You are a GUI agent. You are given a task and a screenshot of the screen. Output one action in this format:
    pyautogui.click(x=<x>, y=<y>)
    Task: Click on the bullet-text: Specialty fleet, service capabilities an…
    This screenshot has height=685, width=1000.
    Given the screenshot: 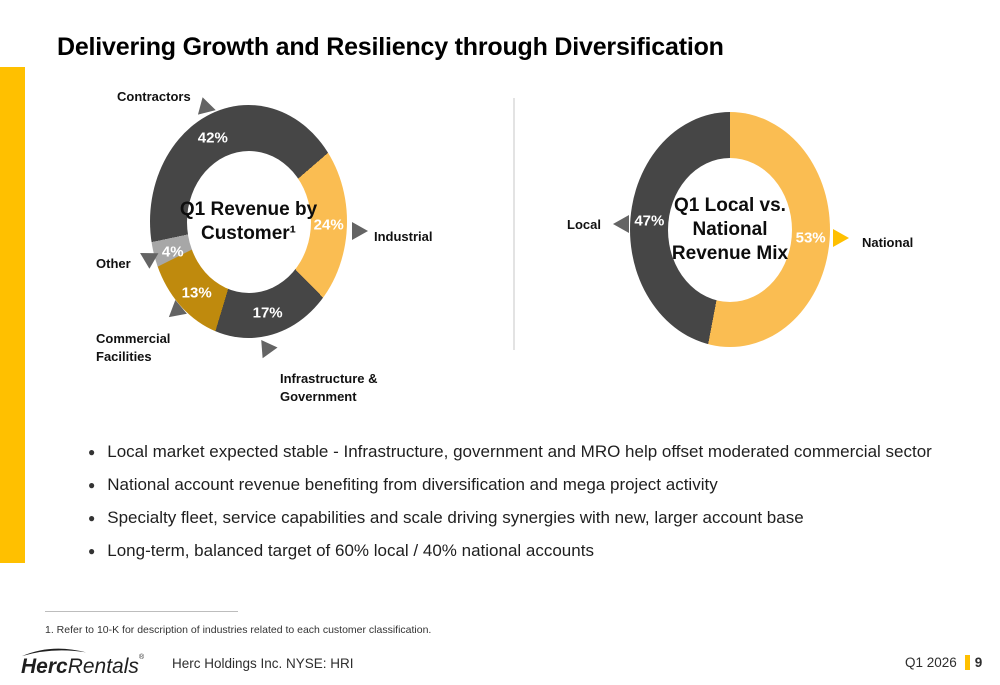 What is the action you would take?
    pyautogui.click(x=455, y=517)
    